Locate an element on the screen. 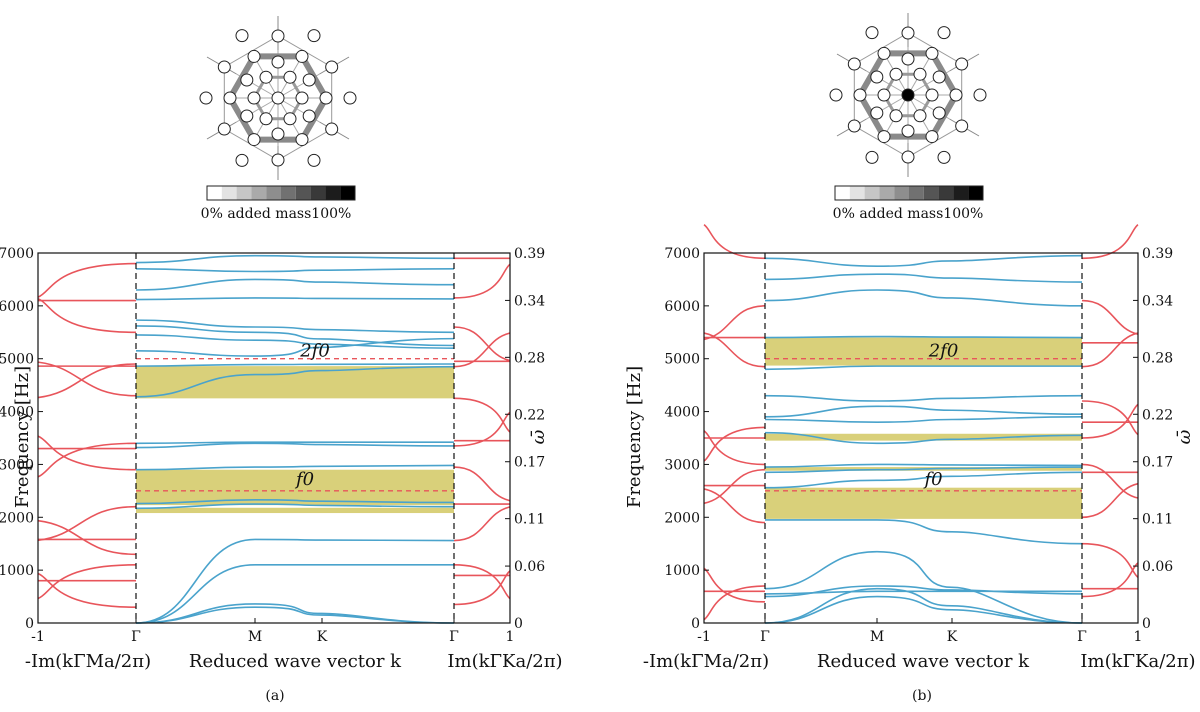 The width and height of the screenshot is (1200, 712). reference-line-label: f0 is located at coordinates (304, 479).